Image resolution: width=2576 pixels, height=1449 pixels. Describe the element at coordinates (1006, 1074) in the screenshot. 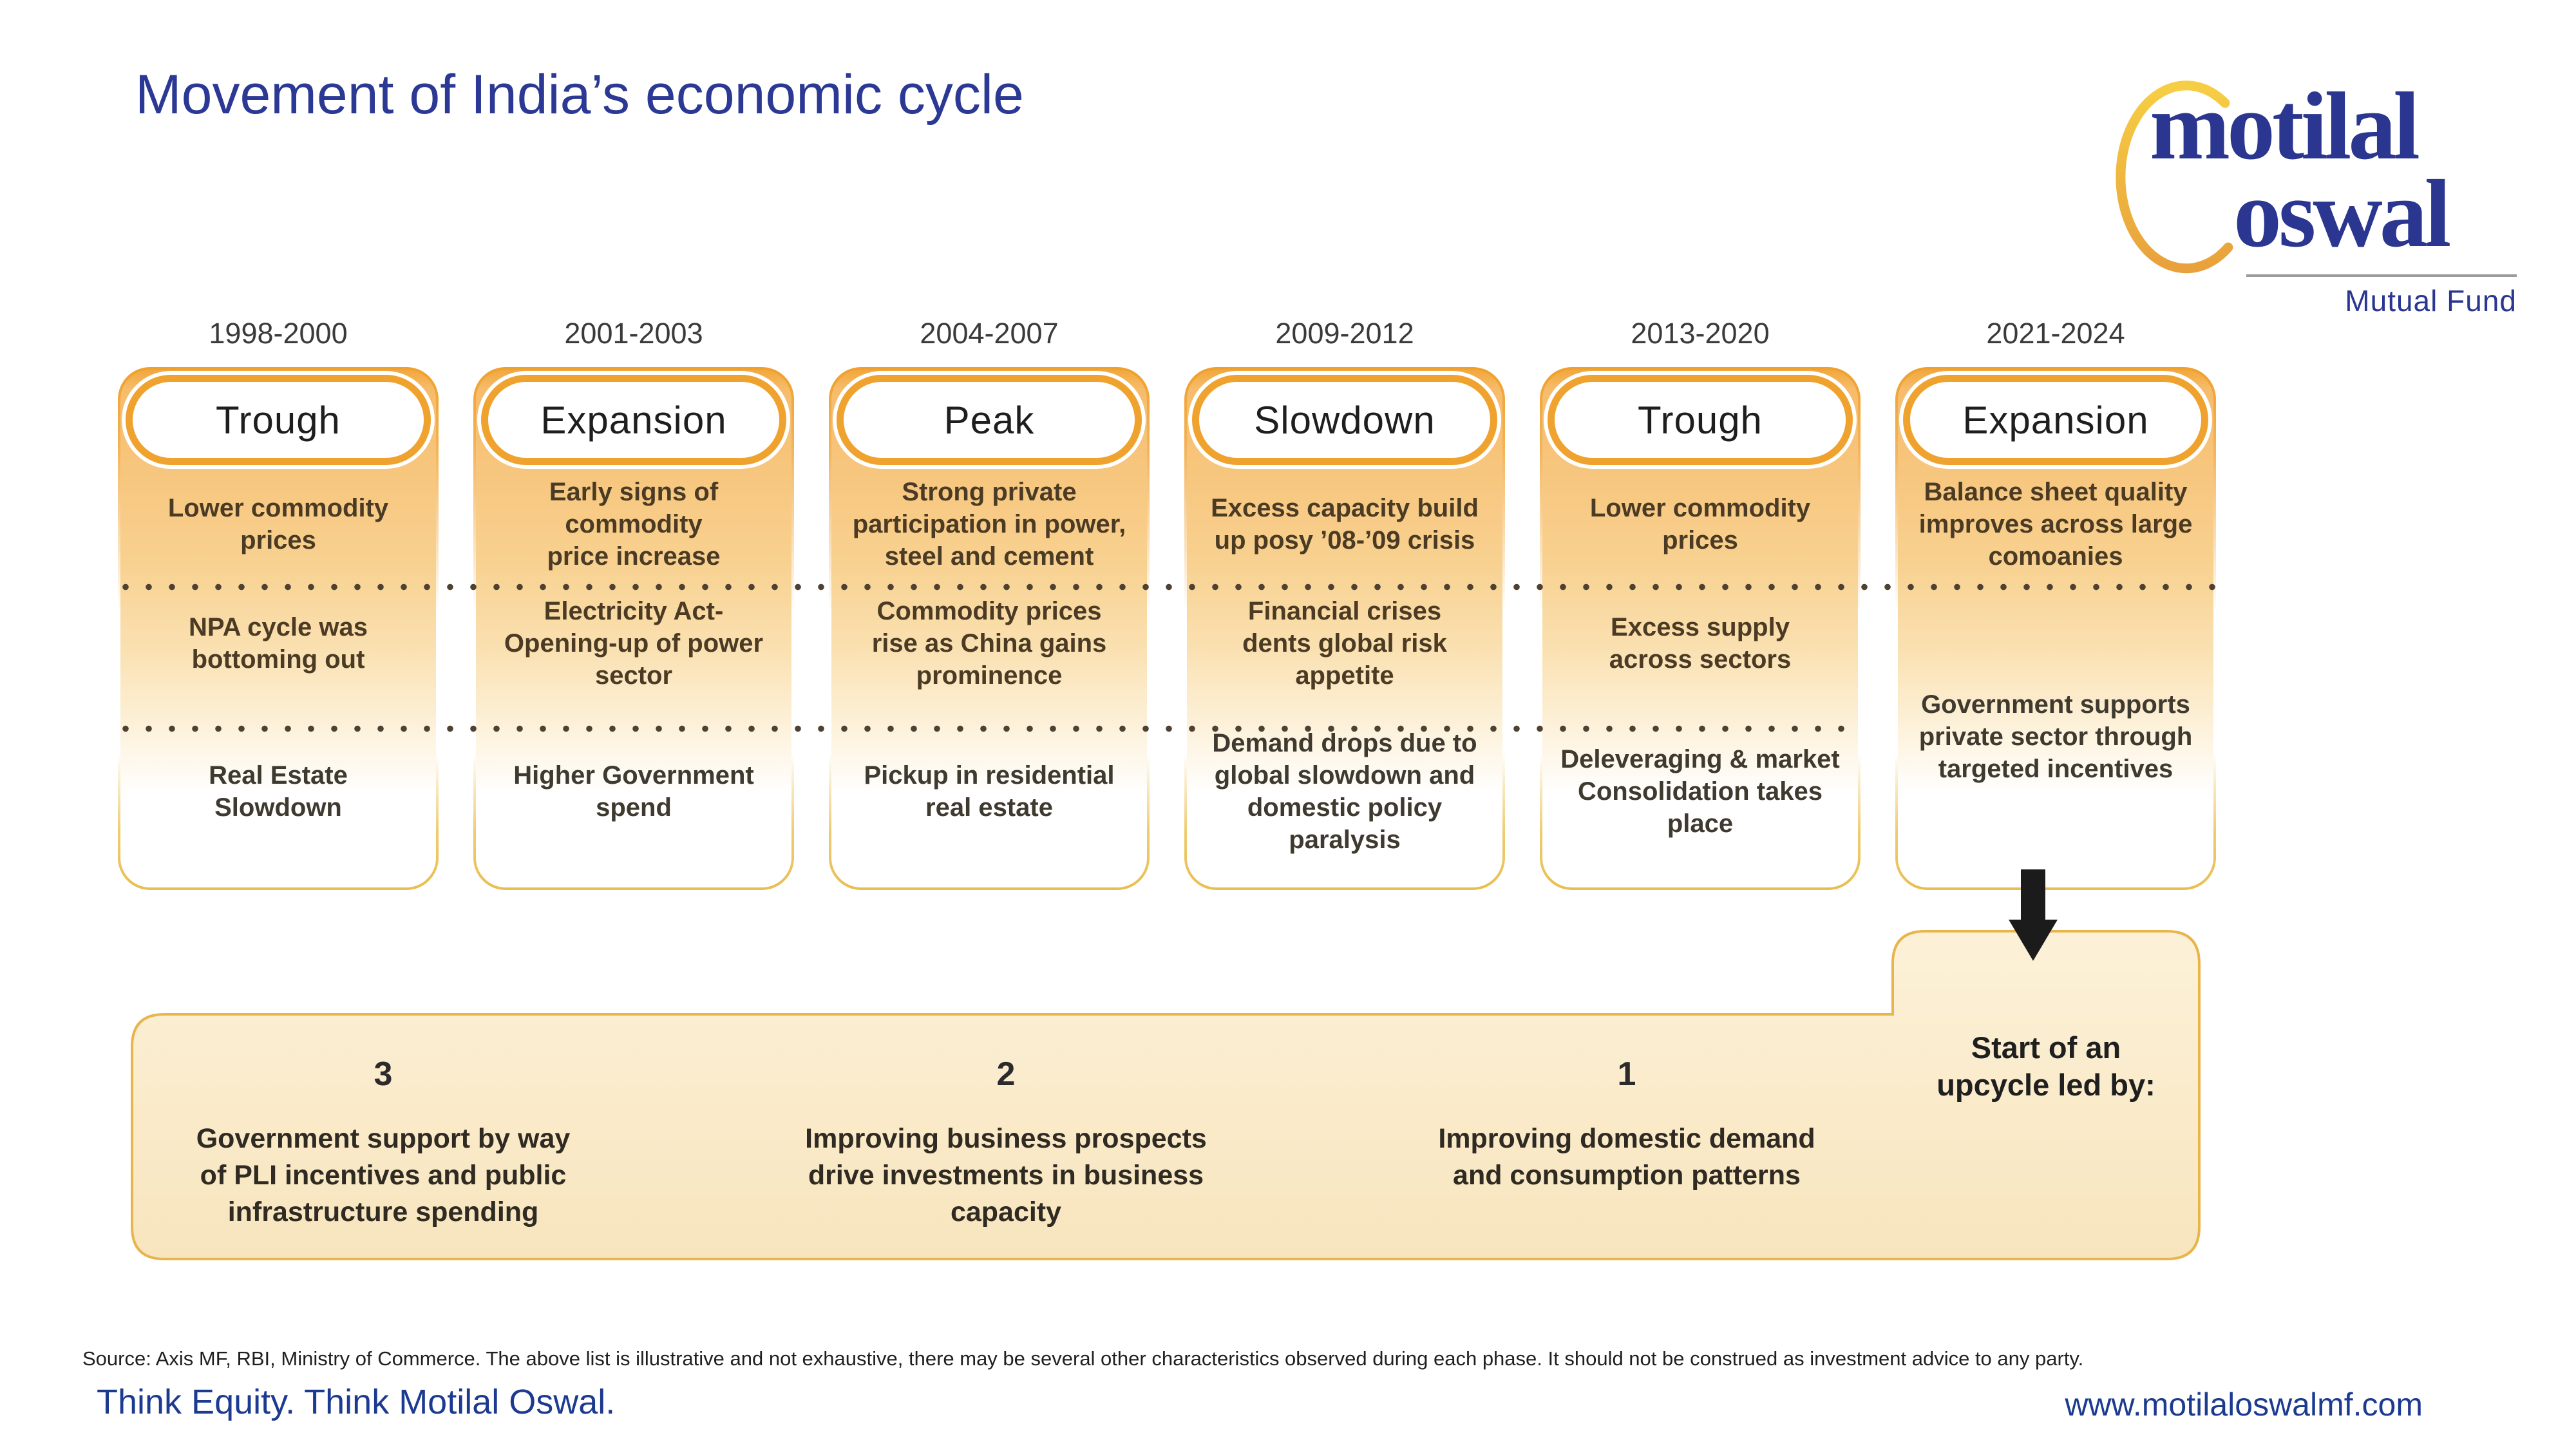

I see `upcycle-number-2: 2` at that location.